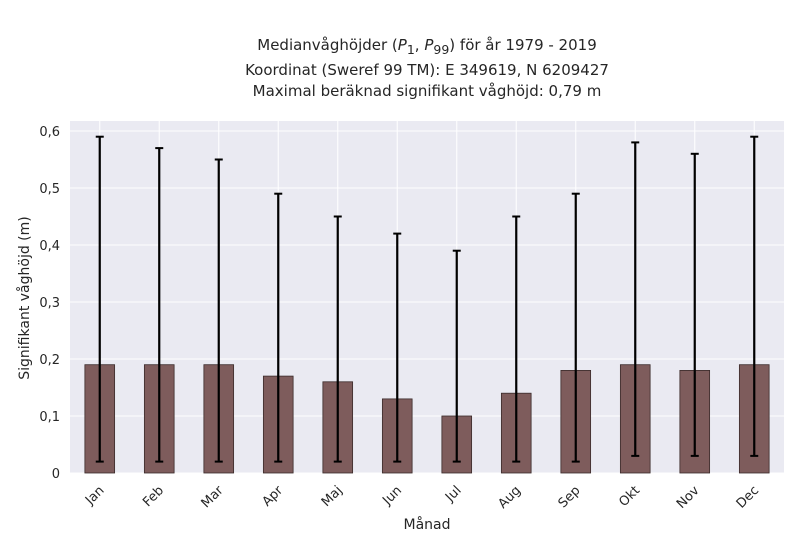 This screenshot has width=800, height=550. What do you see at coordinates (327, 45) in the screenshot?
I see `title-text: Medianvåghöjder (` at bounding box center [327, 45].